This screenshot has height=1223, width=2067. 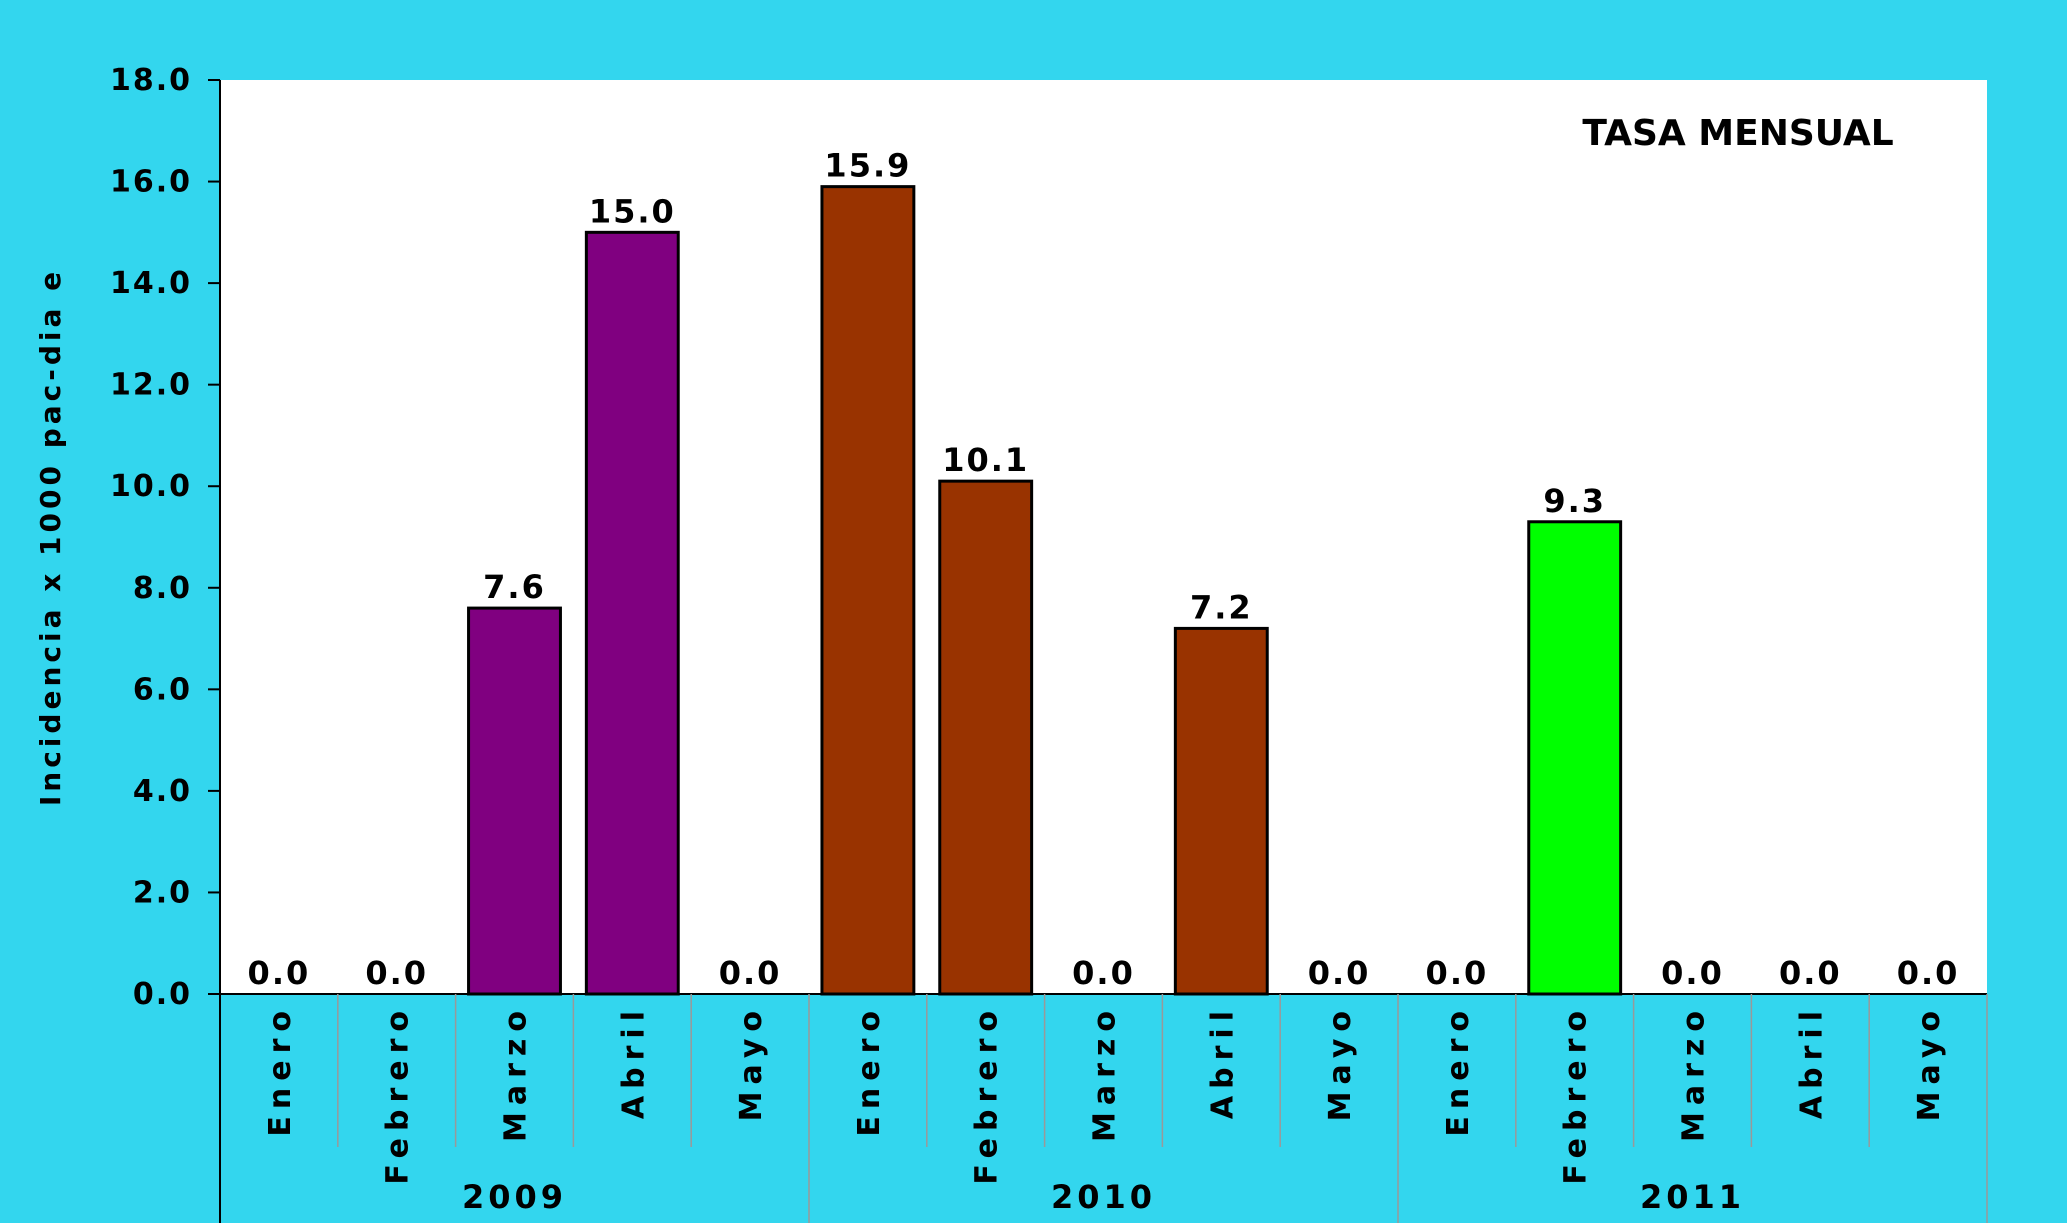 What do you see at coordinates (867, 166) in the screenshot?
I see `data-label: 15.9` at bounding box center [867, 166].